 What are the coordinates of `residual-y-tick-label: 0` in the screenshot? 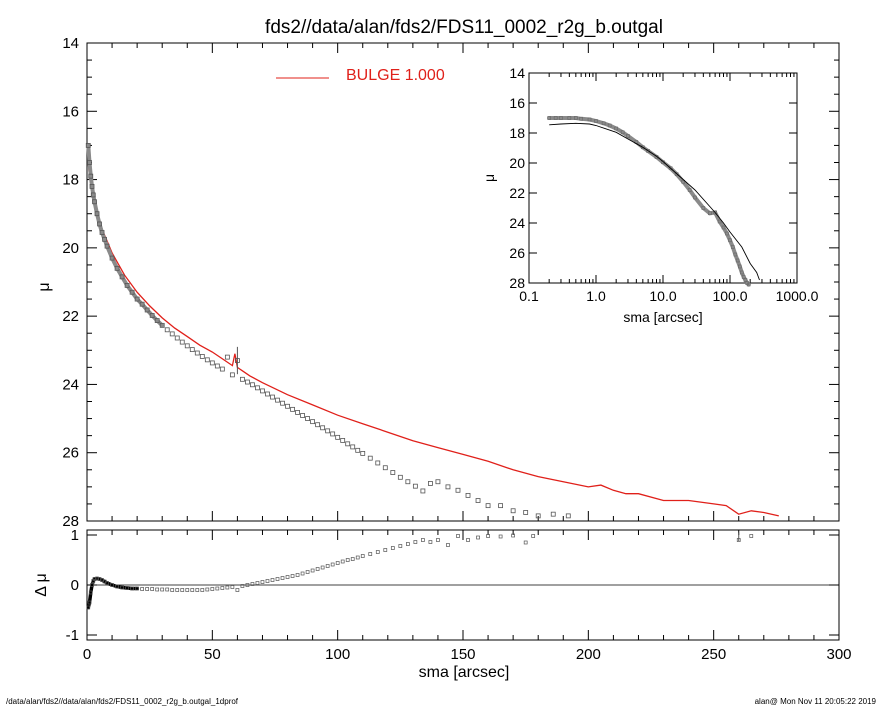 It's located at (75, 585).